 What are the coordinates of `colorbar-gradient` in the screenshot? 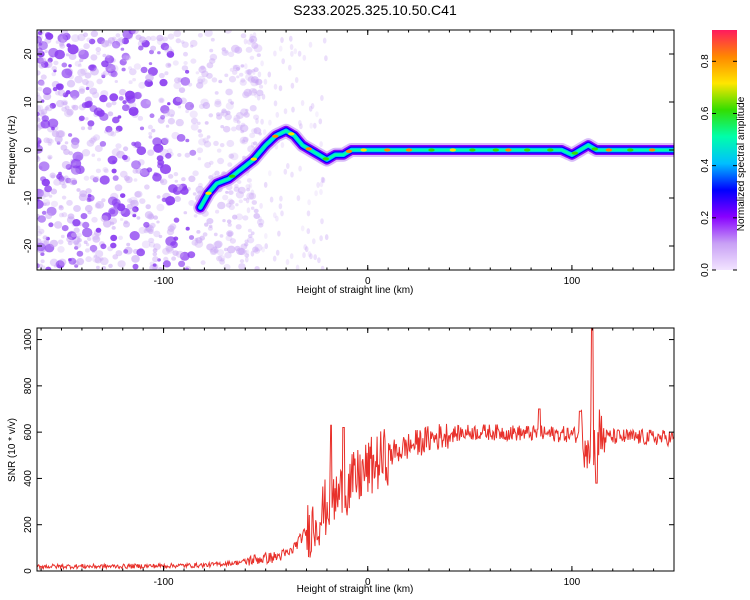 It's located at (724, 150).